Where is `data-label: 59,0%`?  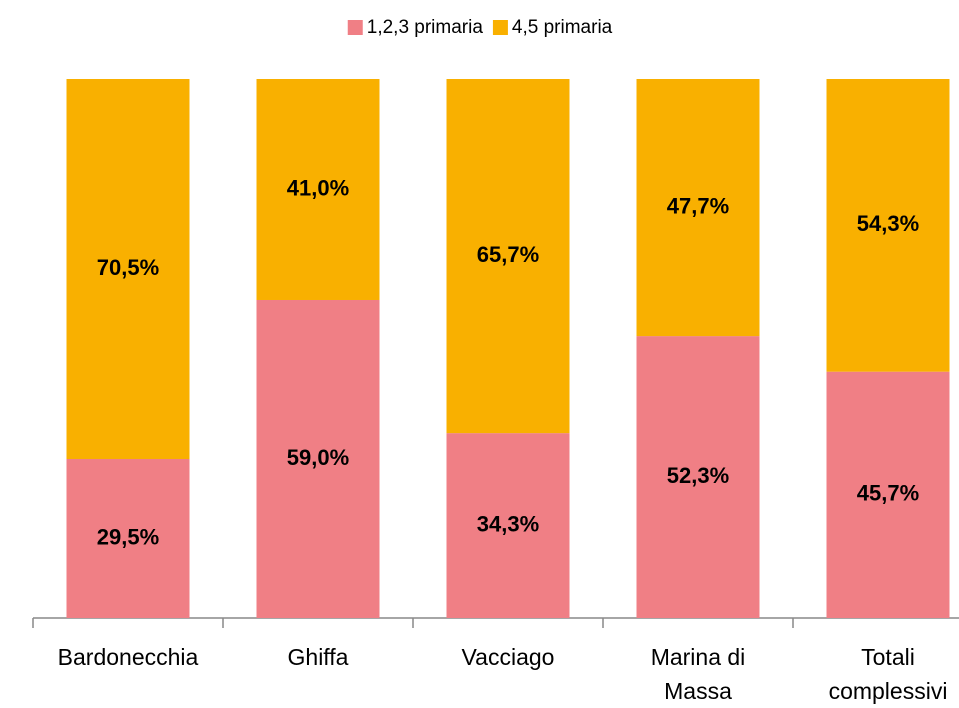
data-label: 59,0% is located at coordinates (318, 457).